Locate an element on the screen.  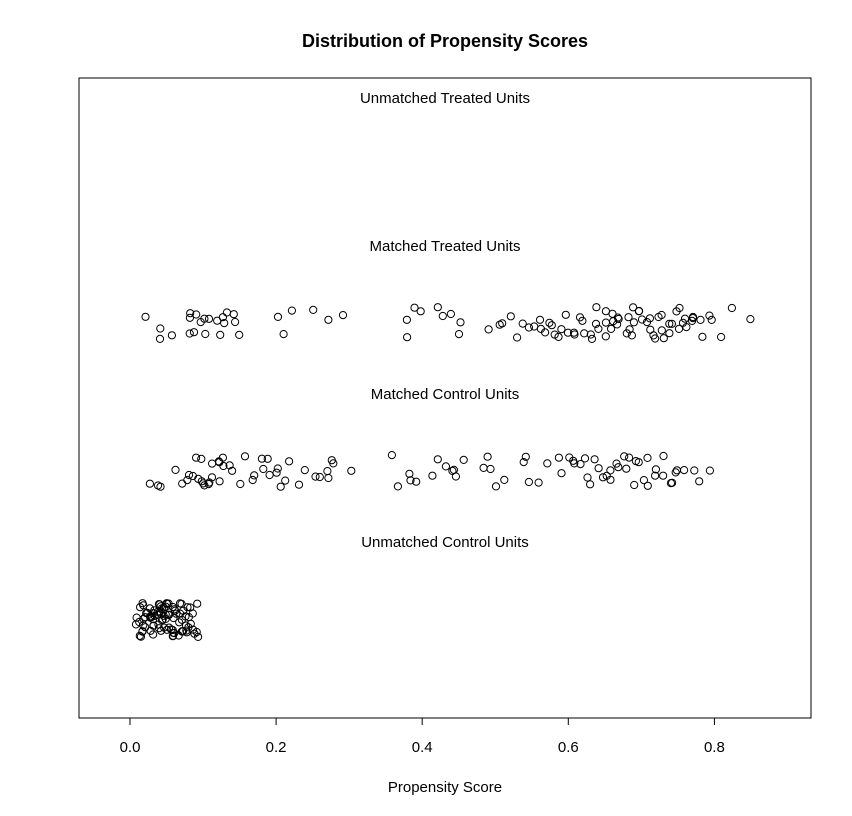
x-axis: 0.0 0.2 0.4 0.6 0.8 is located at coordinates (422, 736).